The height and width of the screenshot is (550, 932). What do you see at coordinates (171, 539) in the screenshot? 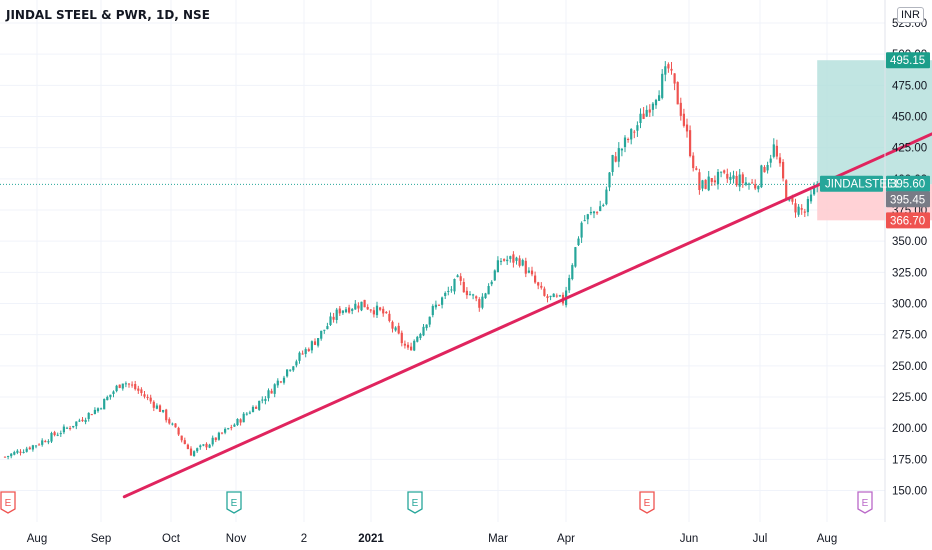
I see `time-tick-label: Oct` at bounding box center [171, 539].